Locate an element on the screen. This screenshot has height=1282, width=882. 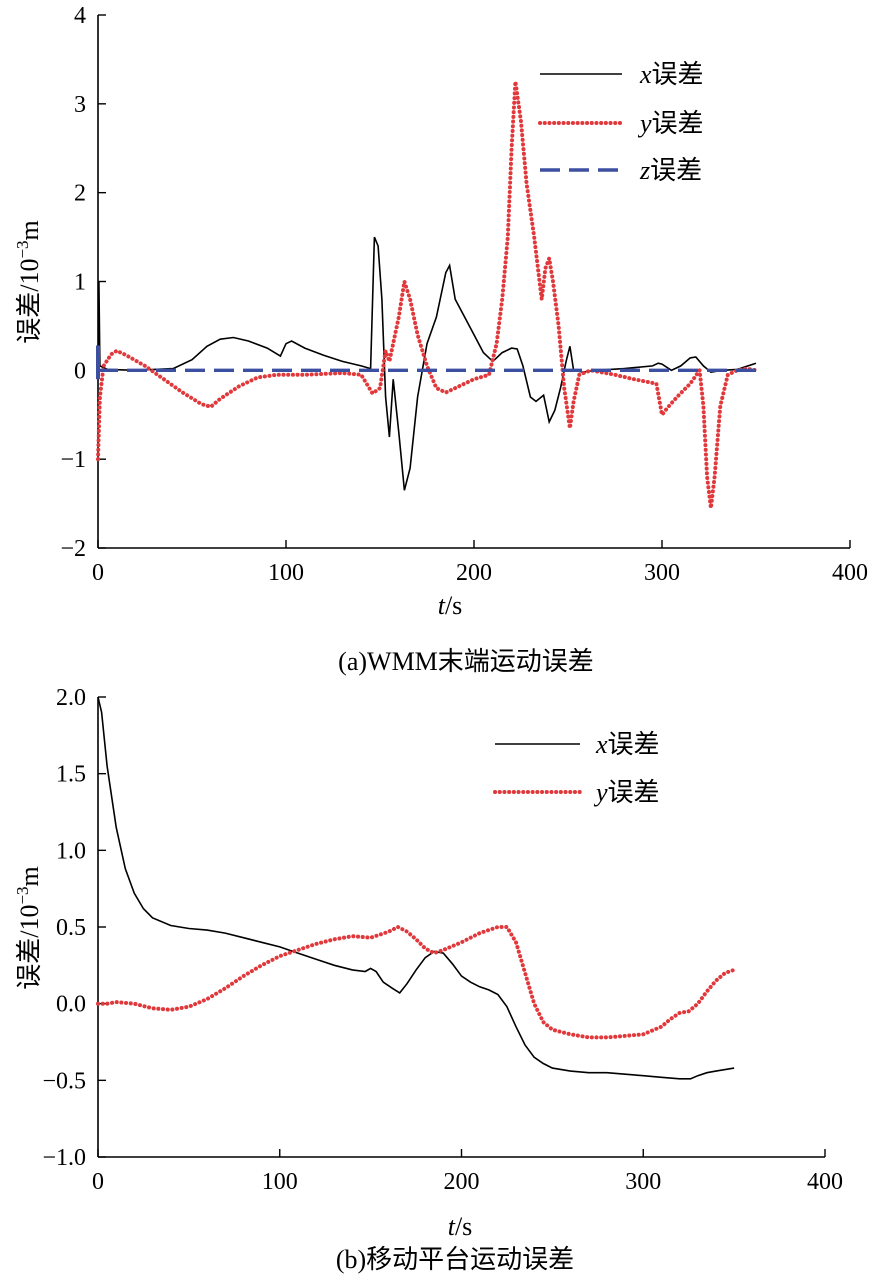
y-tick-label: 0 is located at coordinates (80, 371).